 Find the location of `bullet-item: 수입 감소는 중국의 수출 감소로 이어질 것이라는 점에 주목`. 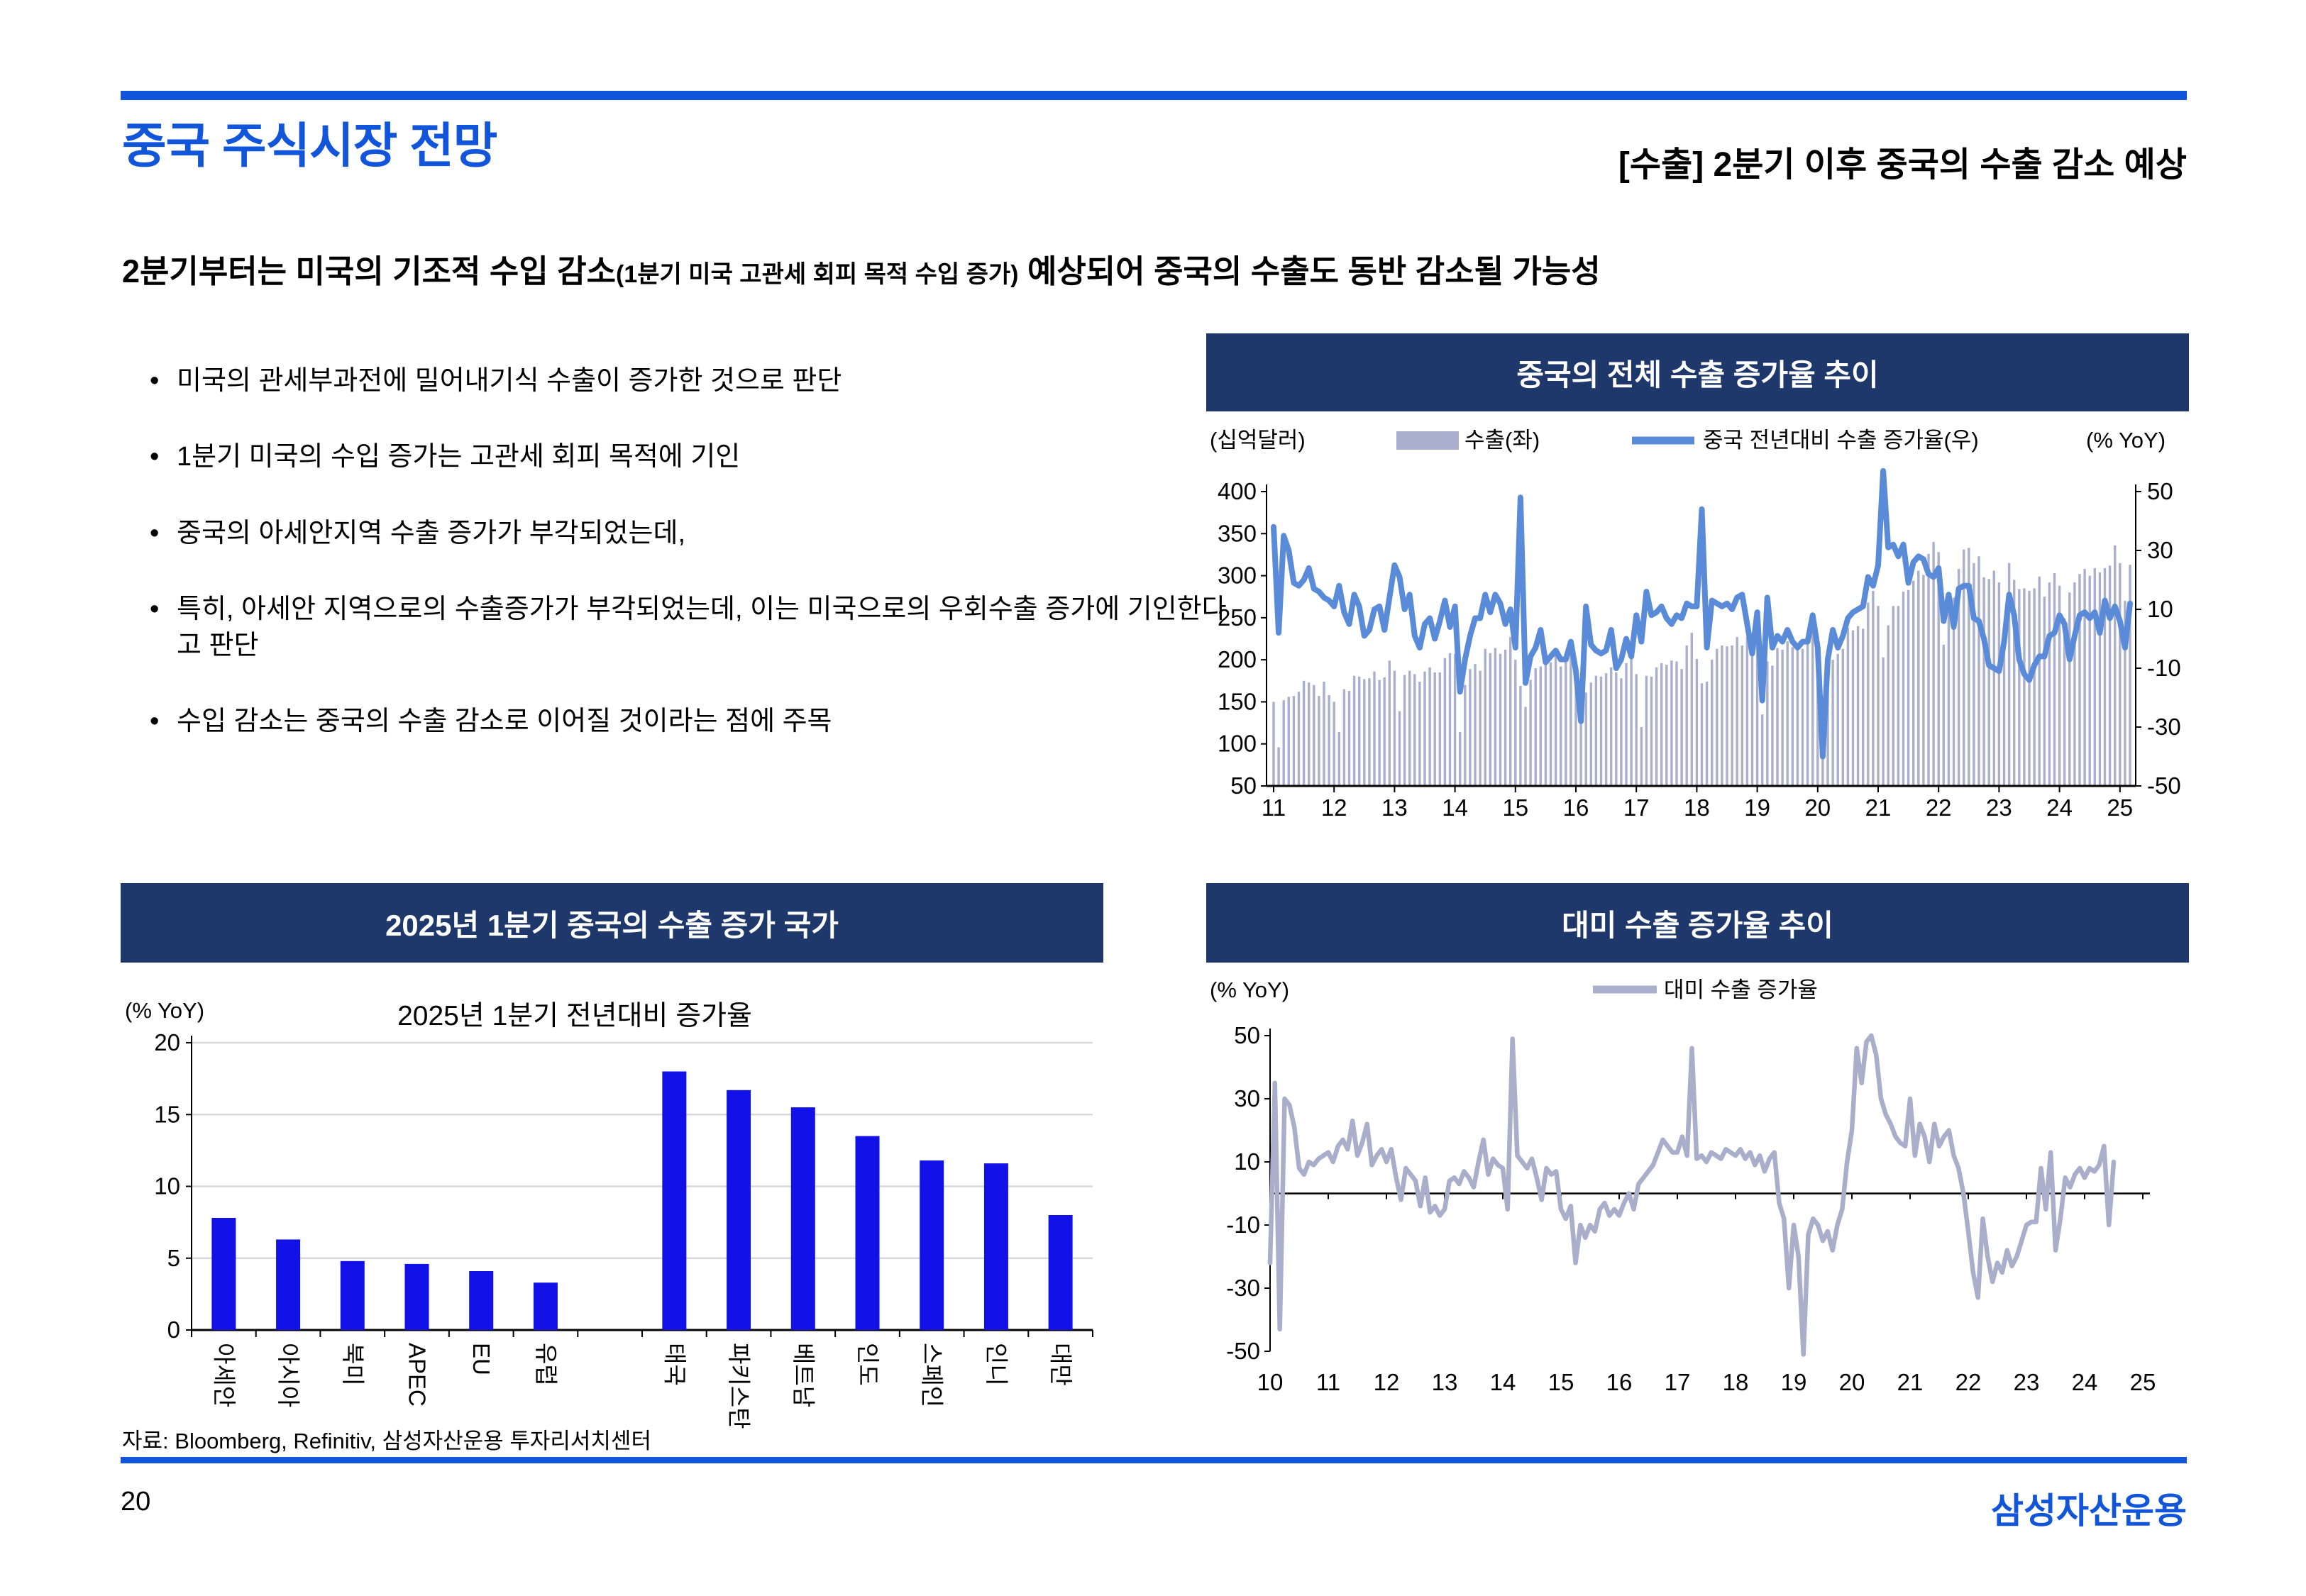

bullet-item: 수입 감소는 중국의 수출 감소로 이어질 것이라는 점에 주목 is located at coordinates (688, 722).